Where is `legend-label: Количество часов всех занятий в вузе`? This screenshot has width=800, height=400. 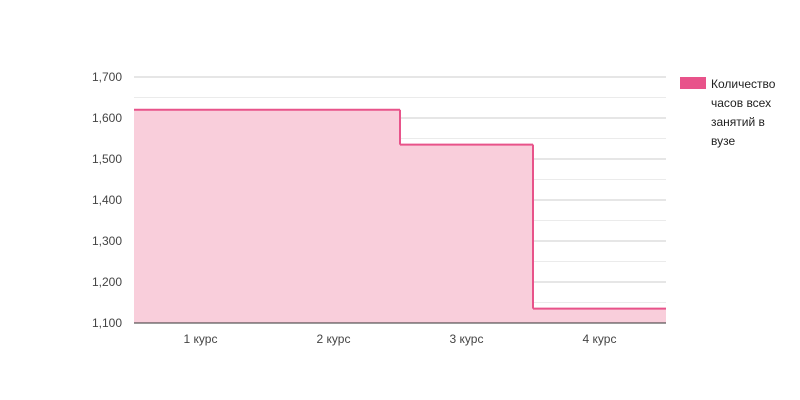
legend-label: Количество часов всех занятий в вузе is located at coordinates (743, 112).